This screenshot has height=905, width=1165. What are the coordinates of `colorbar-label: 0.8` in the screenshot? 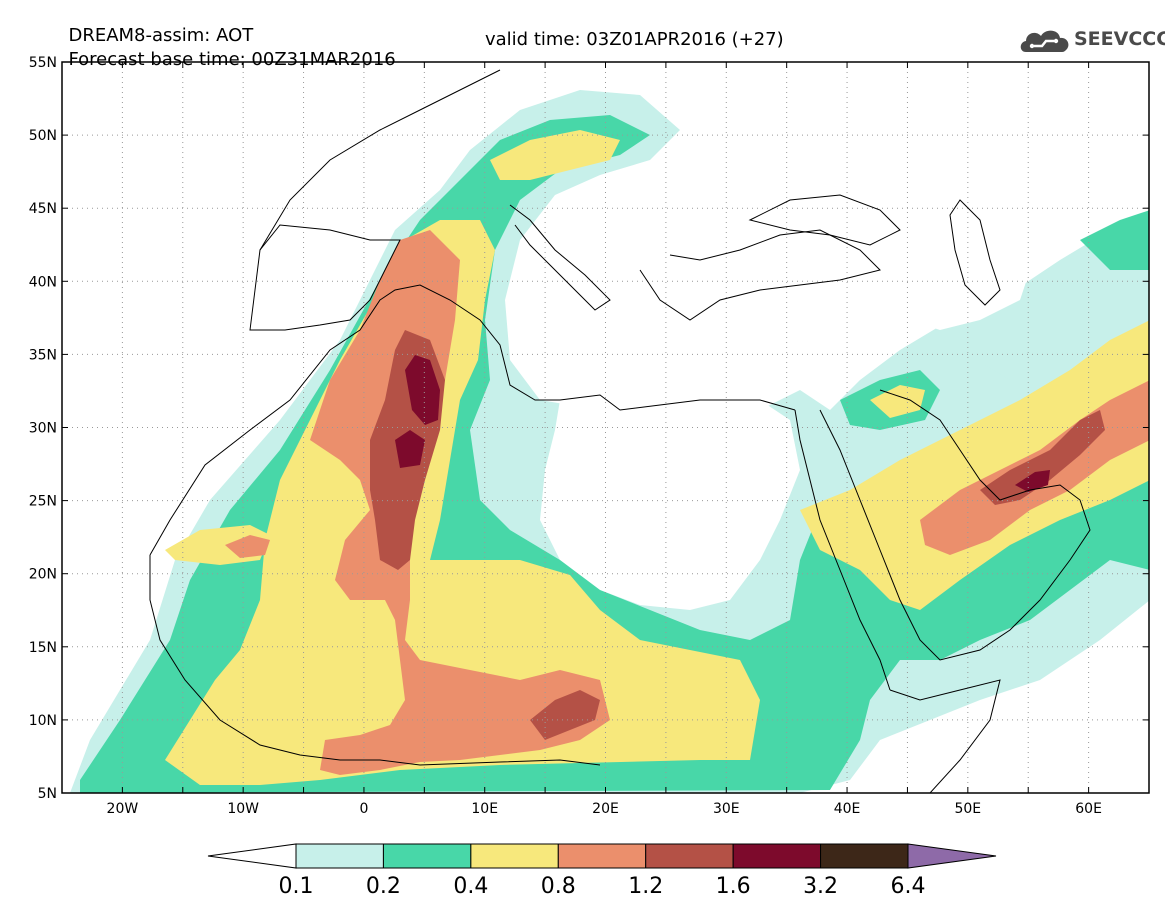 It's located at (558, 886).